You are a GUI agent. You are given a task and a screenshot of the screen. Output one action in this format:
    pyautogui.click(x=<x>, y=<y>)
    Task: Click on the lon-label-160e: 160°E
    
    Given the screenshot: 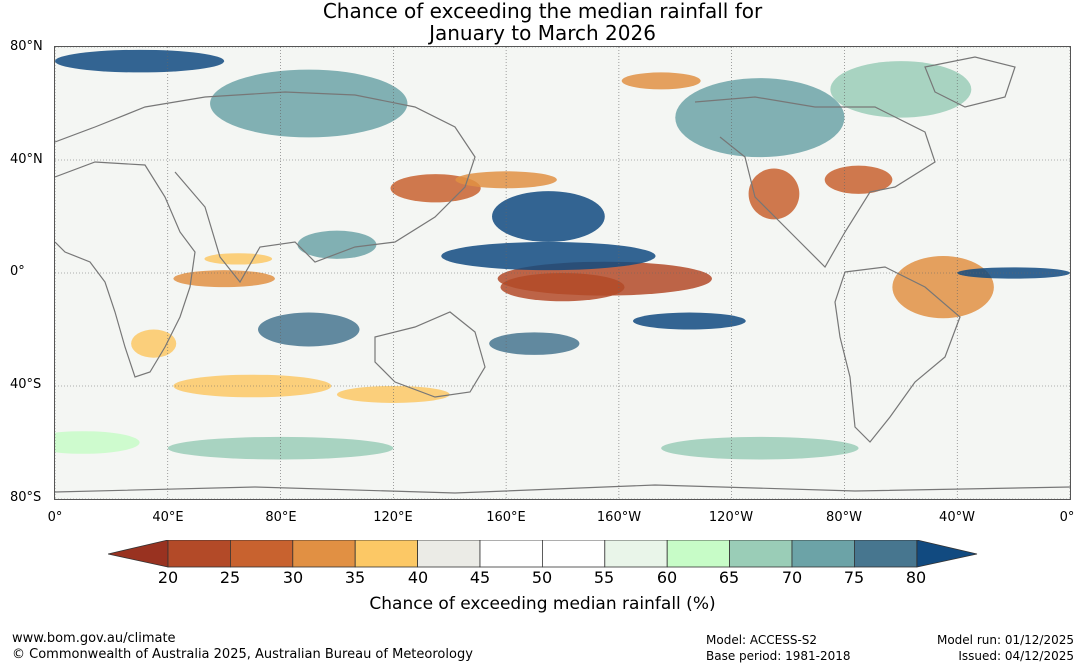 What is the action you would take?
    pyautogui.click(x=506, y=517)
    